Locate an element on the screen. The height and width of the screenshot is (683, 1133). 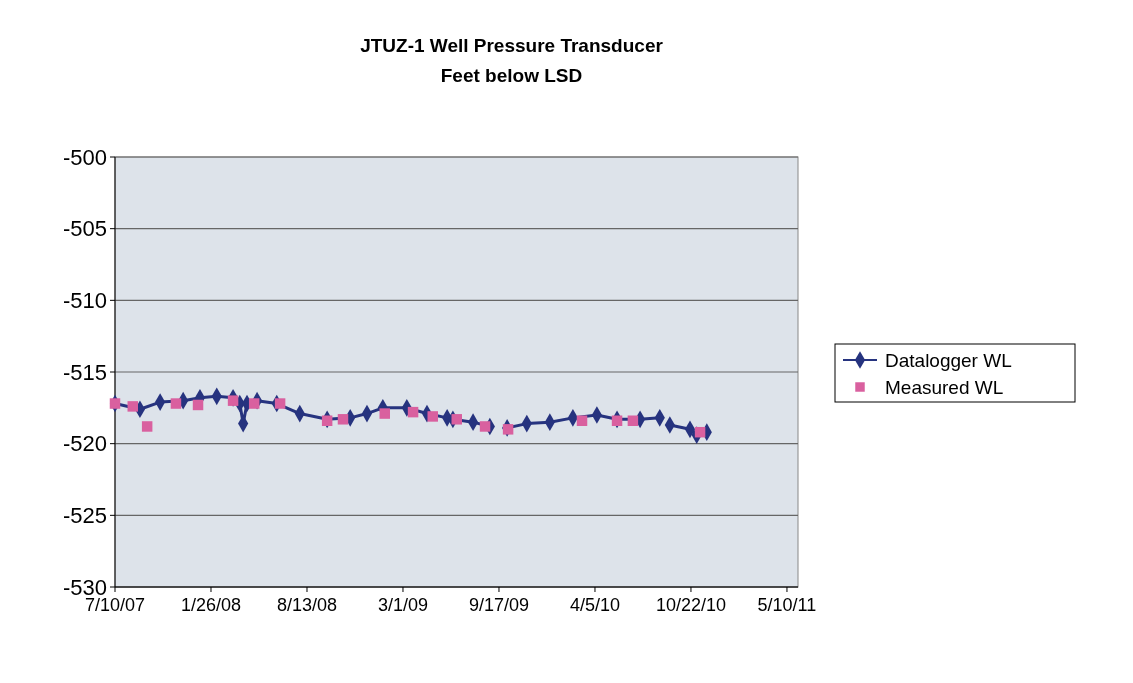
chart-subtitle: Feet below LSD is located at coordinates (511, 75).